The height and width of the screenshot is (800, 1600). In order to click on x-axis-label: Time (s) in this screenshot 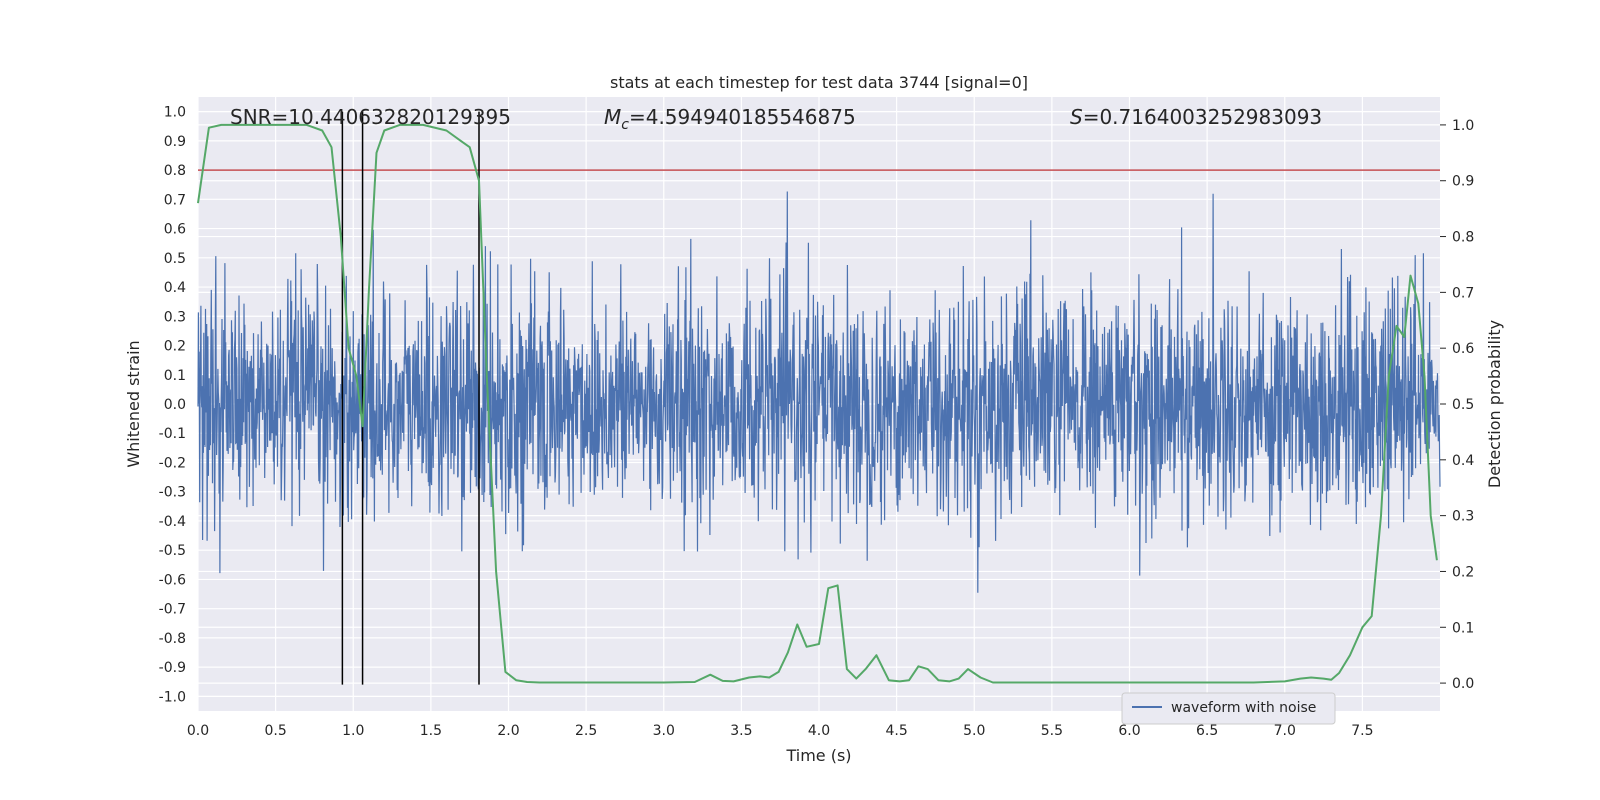, I will do `click(818, 755)`.